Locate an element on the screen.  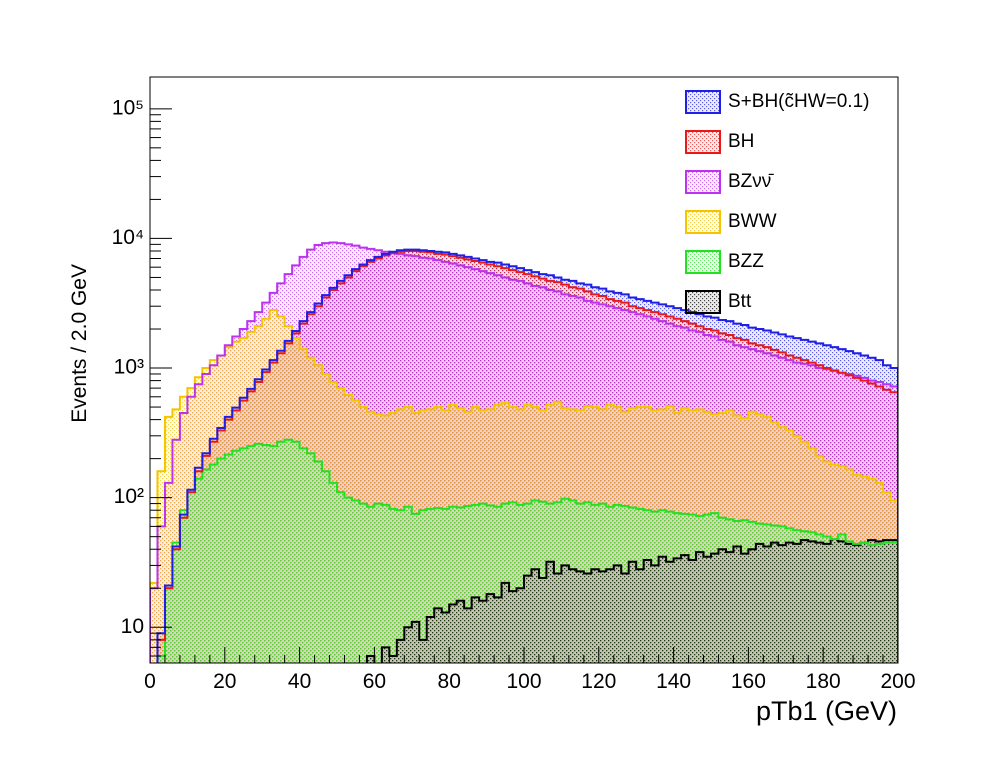
series-outline is located at coordinates (524, 600).